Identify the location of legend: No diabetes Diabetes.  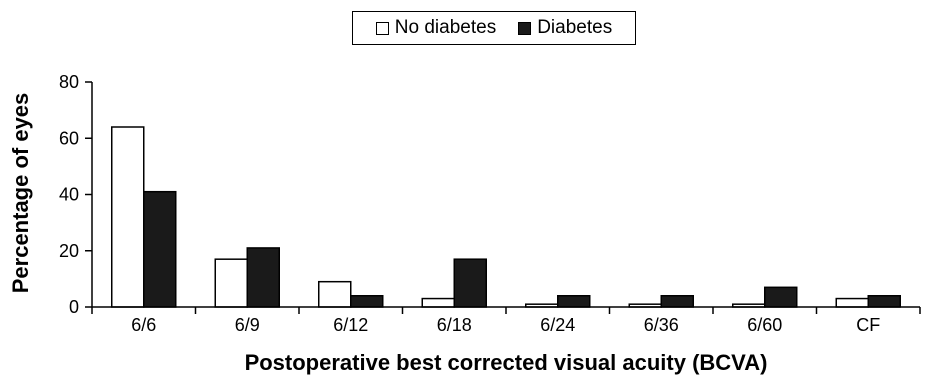
(494, 28).